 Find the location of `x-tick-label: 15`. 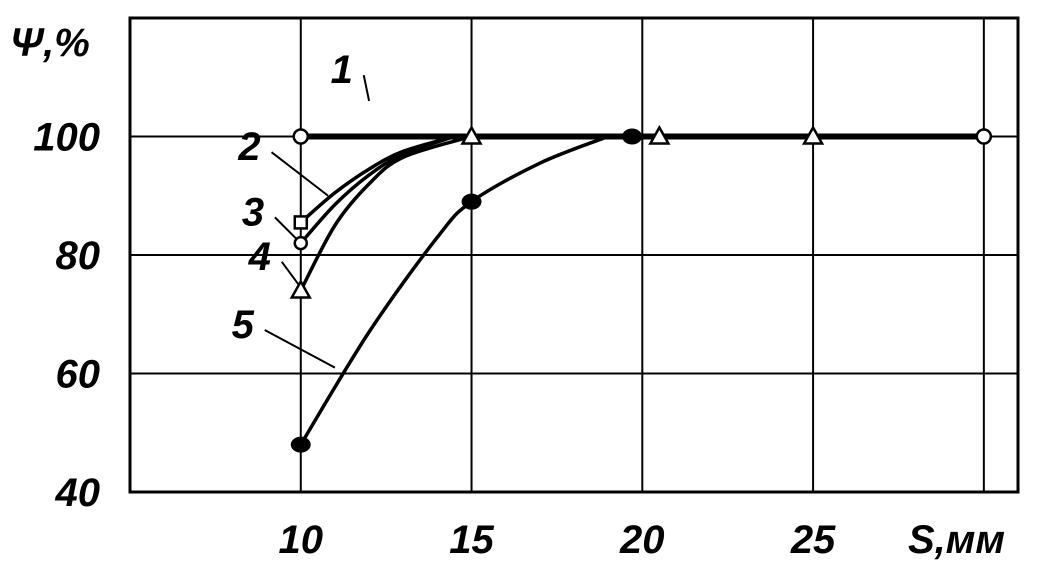

x-tick-label: 15 is located at coordinates (471, 540).